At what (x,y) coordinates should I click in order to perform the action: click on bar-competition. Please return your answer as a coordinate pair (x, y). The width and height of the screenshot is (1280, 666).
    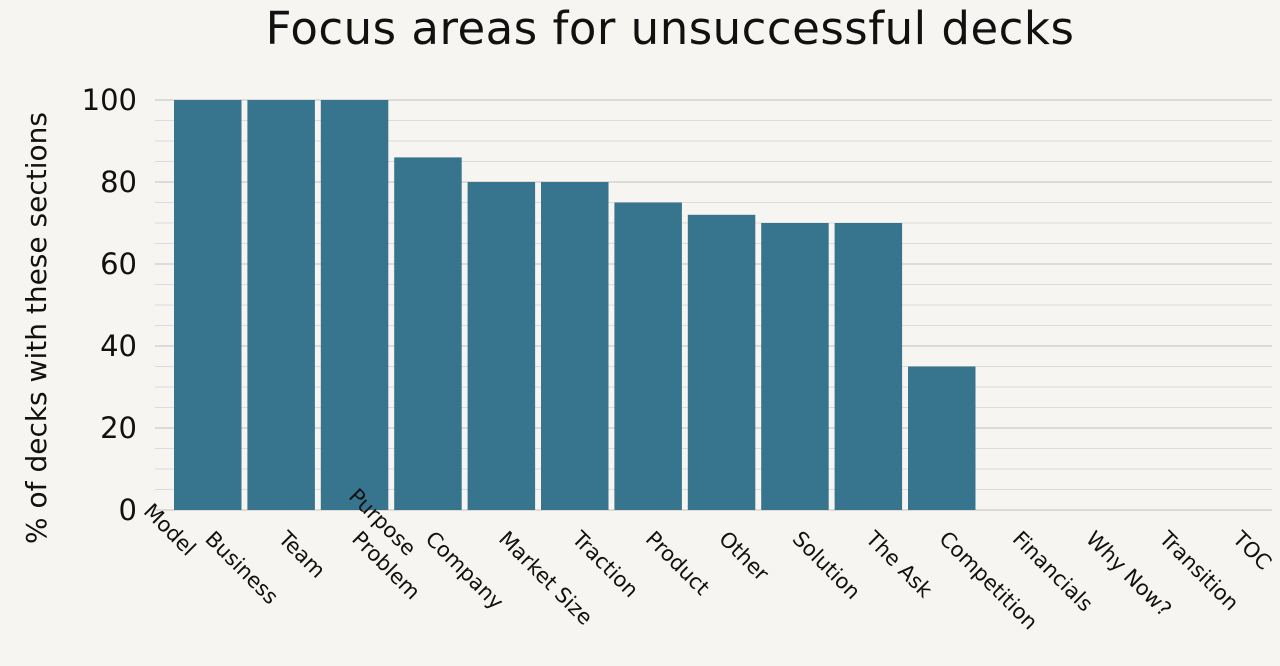
    Looking at the image, I should click on (942, 438).